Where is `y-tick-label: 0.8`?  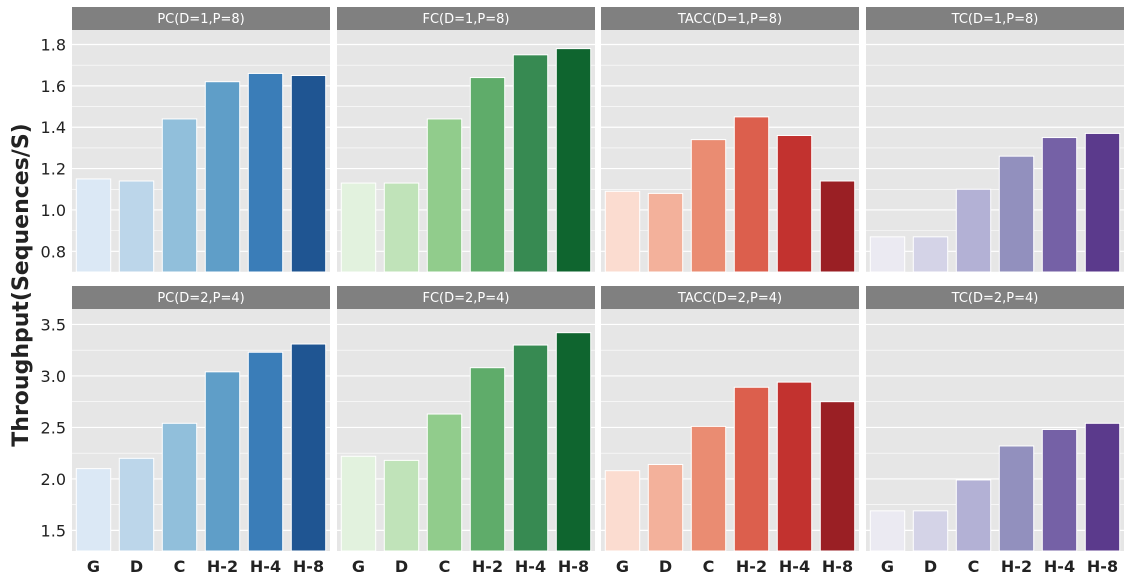
y-tick-label: 0.8 is located at coordinates (53, 251).